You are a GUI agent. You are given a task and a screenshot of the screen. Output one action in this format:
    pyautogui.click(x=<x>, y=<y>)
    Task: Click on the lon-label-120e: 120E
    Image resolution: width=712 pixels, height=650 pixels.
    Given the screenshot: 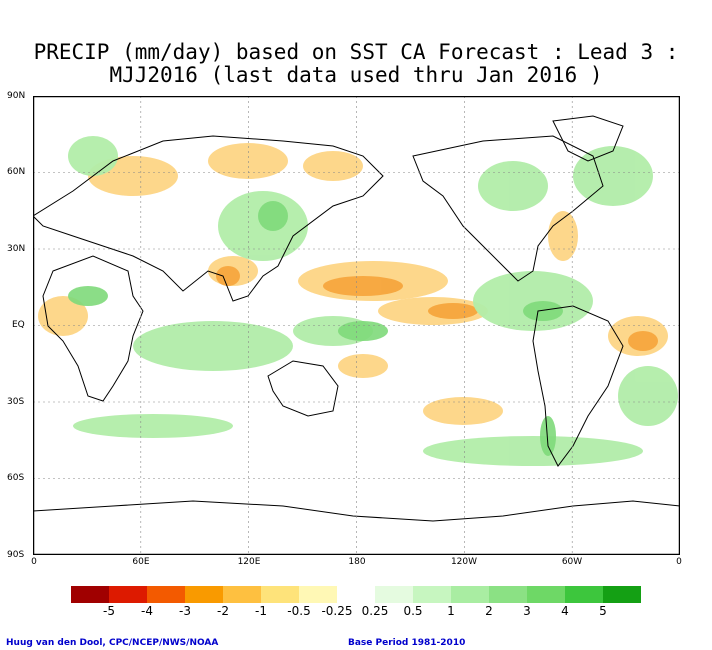 What is the action you would take?
    pyautogui.click(x=249, y=562)
    